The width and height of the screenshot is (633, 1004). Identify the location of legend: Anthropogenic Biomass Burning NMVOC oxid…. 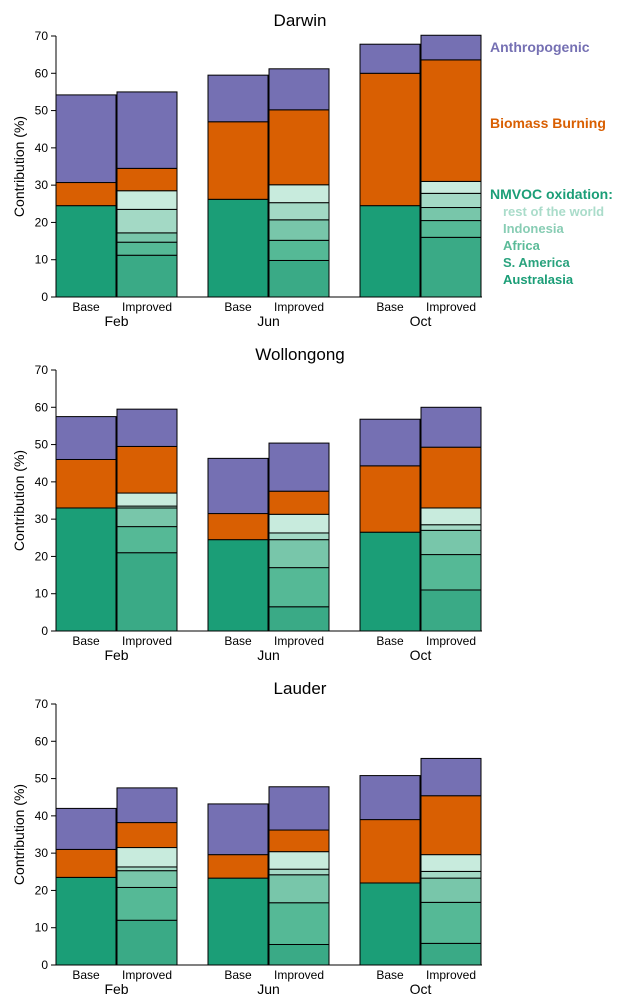
(551, 163).